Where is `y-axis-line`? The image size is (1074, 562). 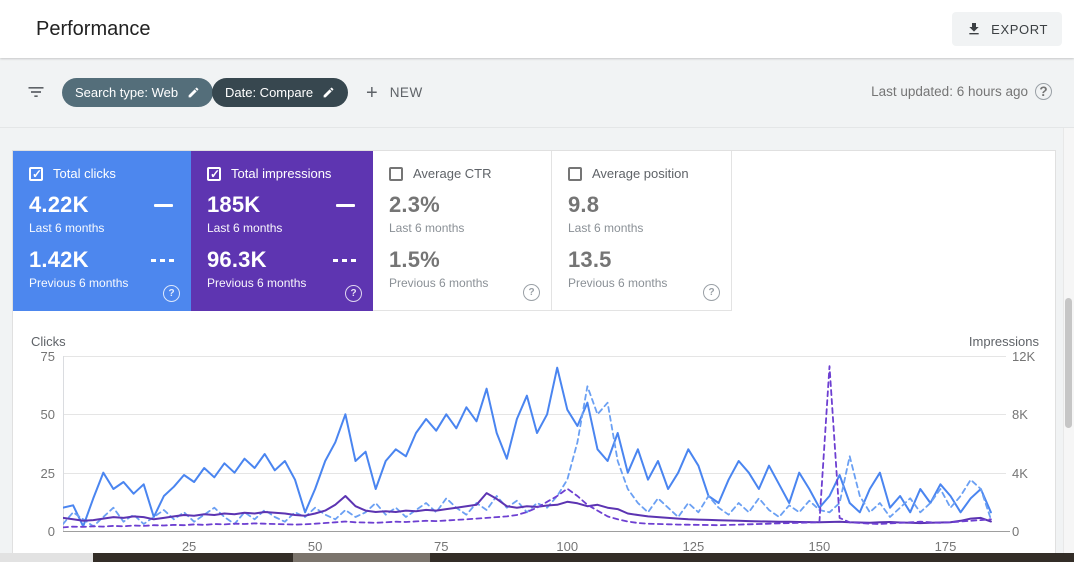 y-axis-line is located at coordinates (63, 443).